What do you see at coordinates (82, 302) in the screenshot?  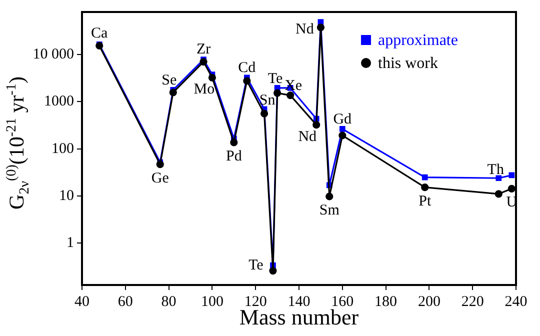 I see `x-tick-label: 40` at bounding box center [82, 302].